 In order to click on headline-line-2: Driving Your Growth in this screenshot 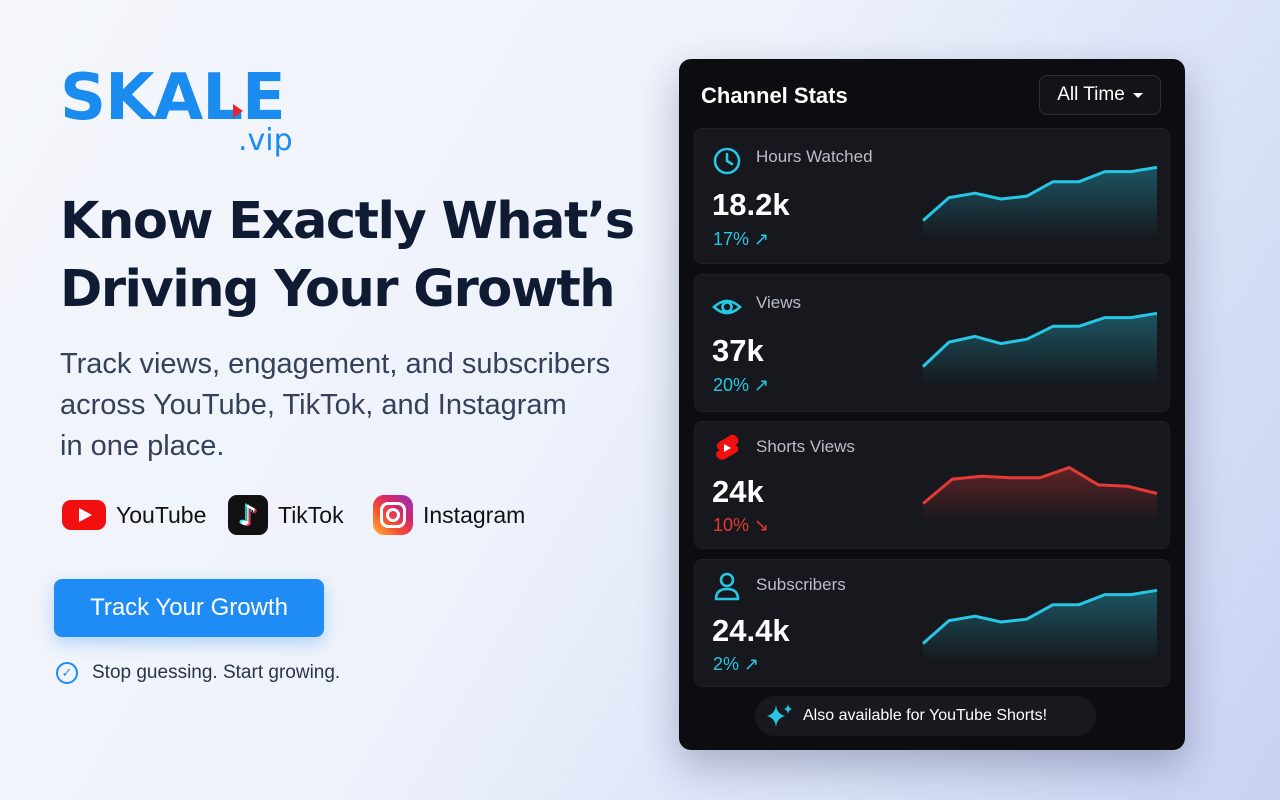, I will do `click(338, 289)`.